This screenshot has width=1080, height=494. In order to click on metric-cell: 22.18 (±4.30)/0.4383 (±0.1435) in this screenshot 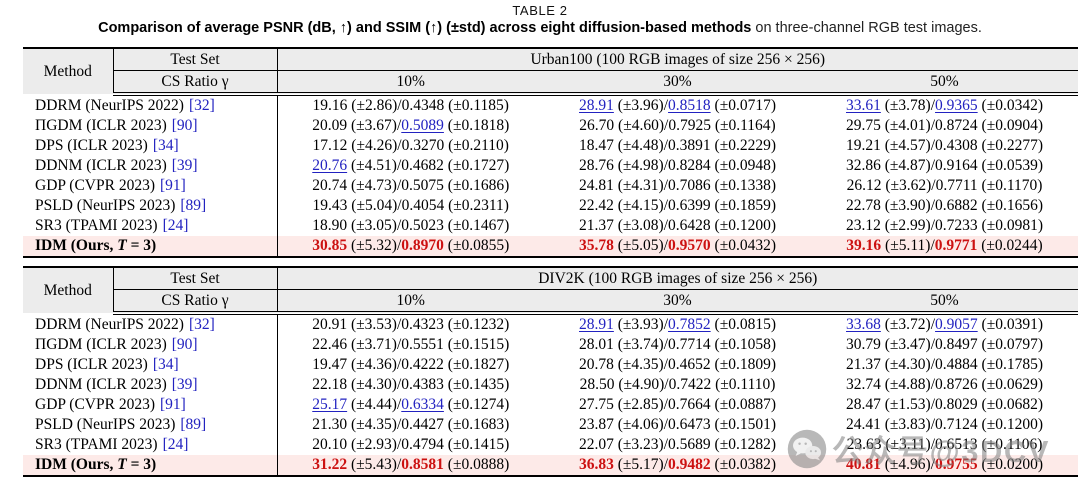, I will do `click(411, 384)`.